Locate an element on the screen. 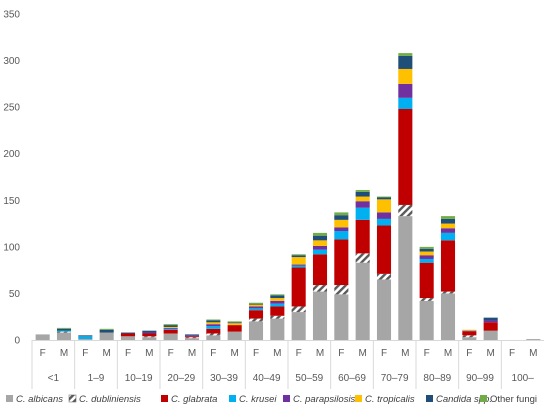 The image size is (550, 412). y-tick-label: 350 is located at coordinates (11, 15).